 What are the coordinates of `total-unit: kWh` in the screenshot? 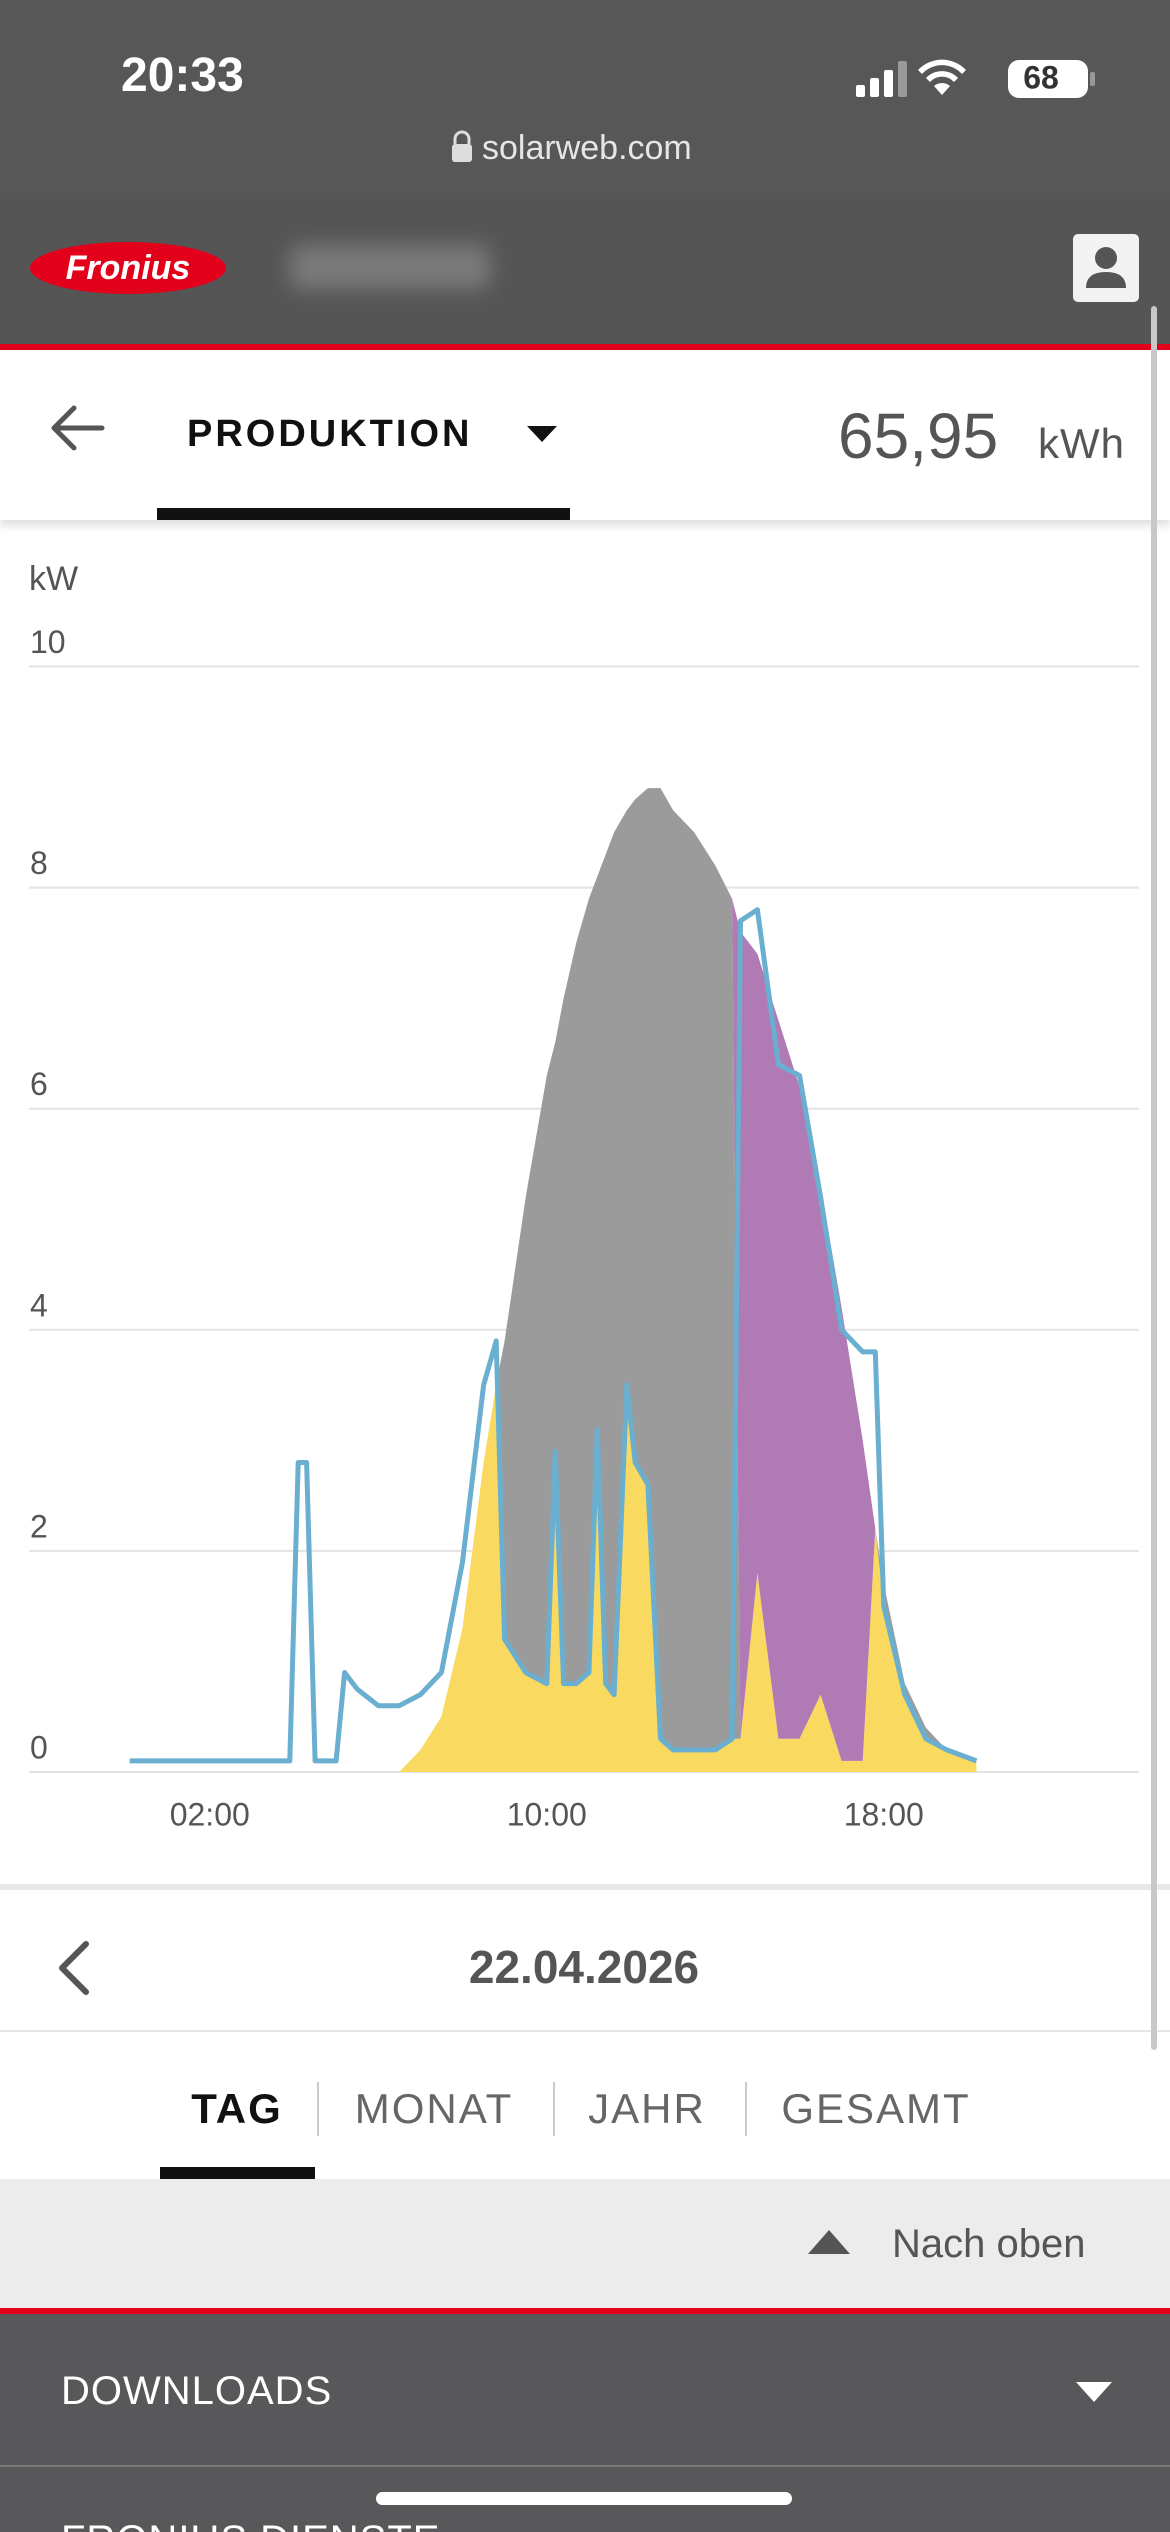 It's located at (1081, 443).